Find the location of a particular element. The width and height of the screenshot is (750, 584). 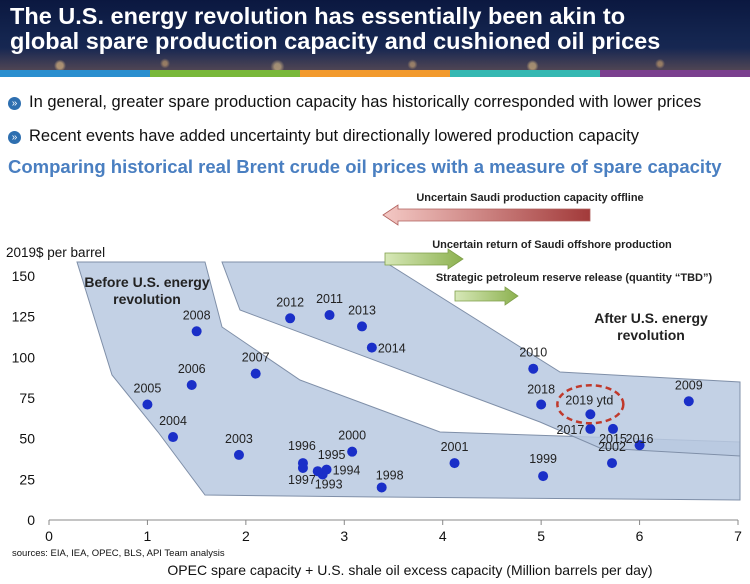

data-point-label: 2012 is located at coordinates (290, 302).